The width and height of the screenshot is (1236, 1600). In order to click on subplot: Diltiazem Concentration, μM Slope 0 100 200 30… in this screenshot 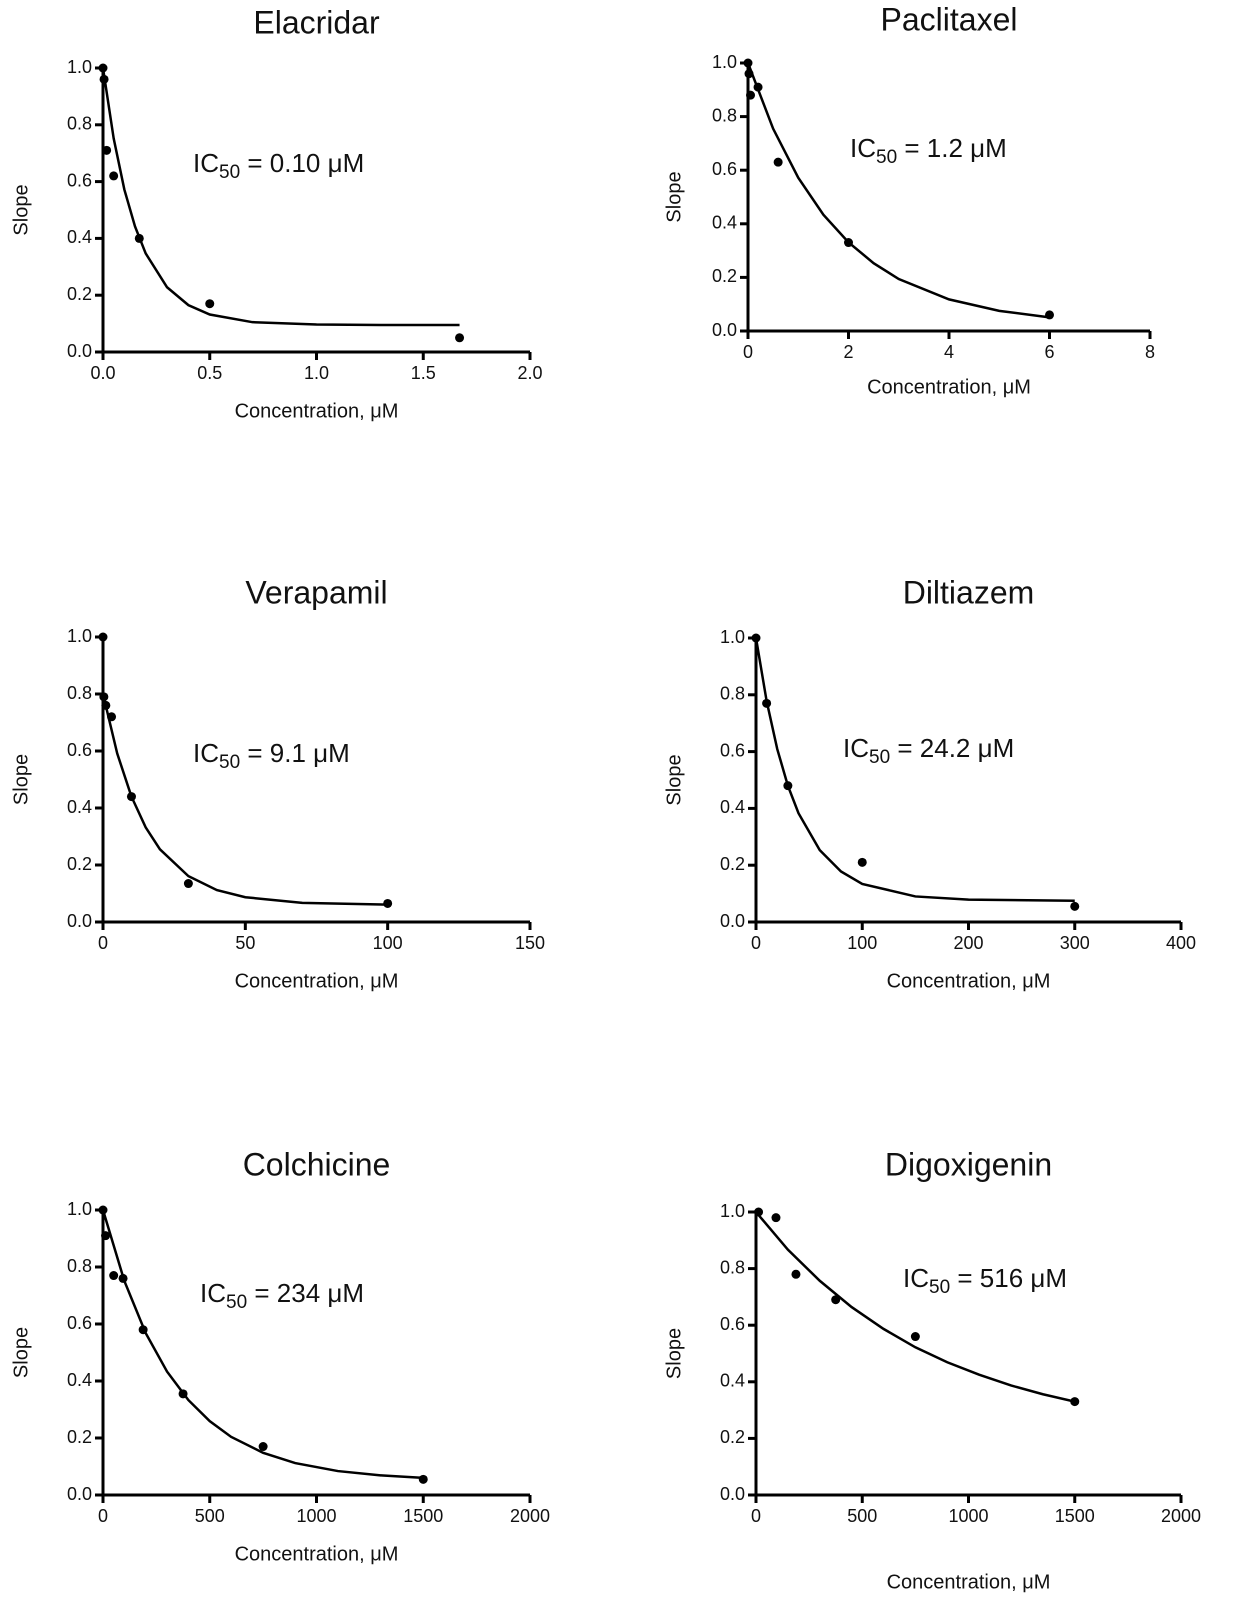, I will do `click(929, 783)`.